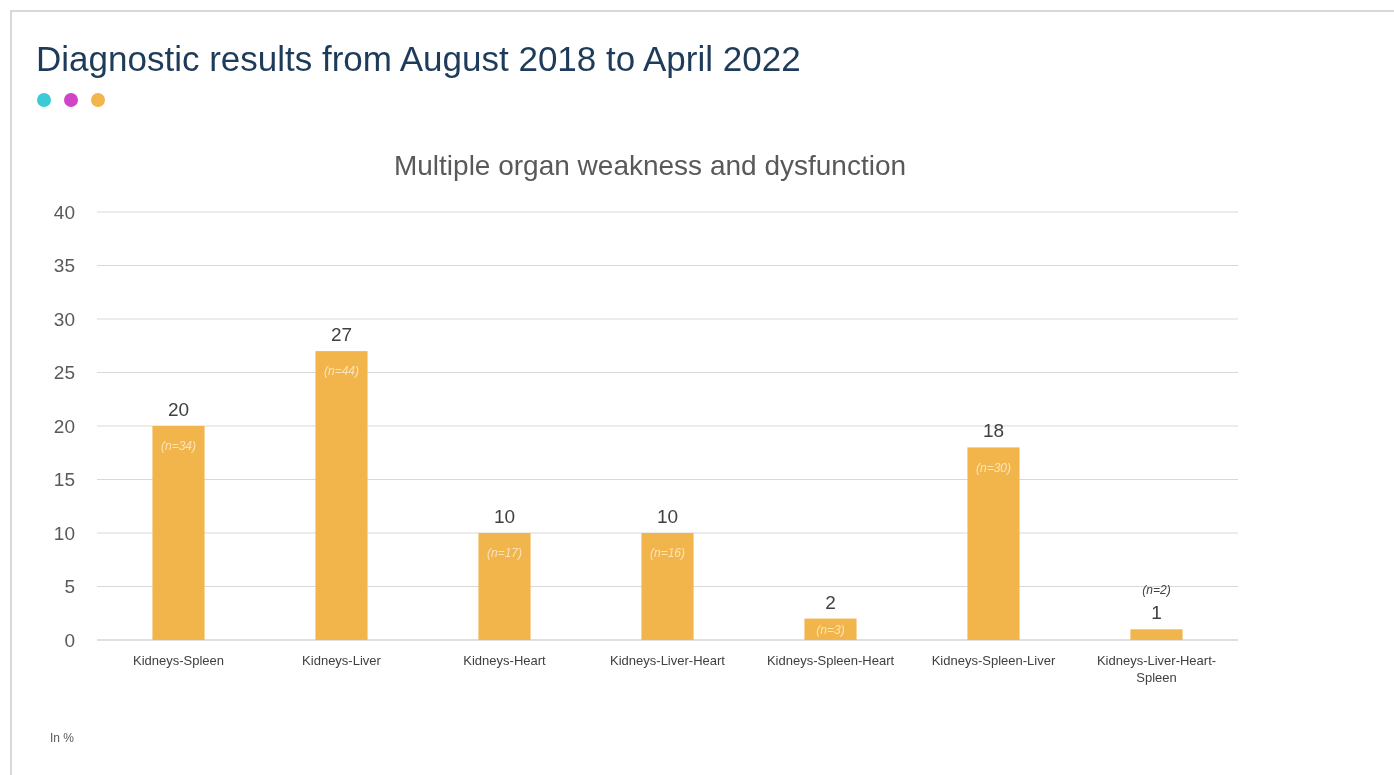 The image size is (1394, 775). I want to click on y-tick-label: 5, so click(69, 587).